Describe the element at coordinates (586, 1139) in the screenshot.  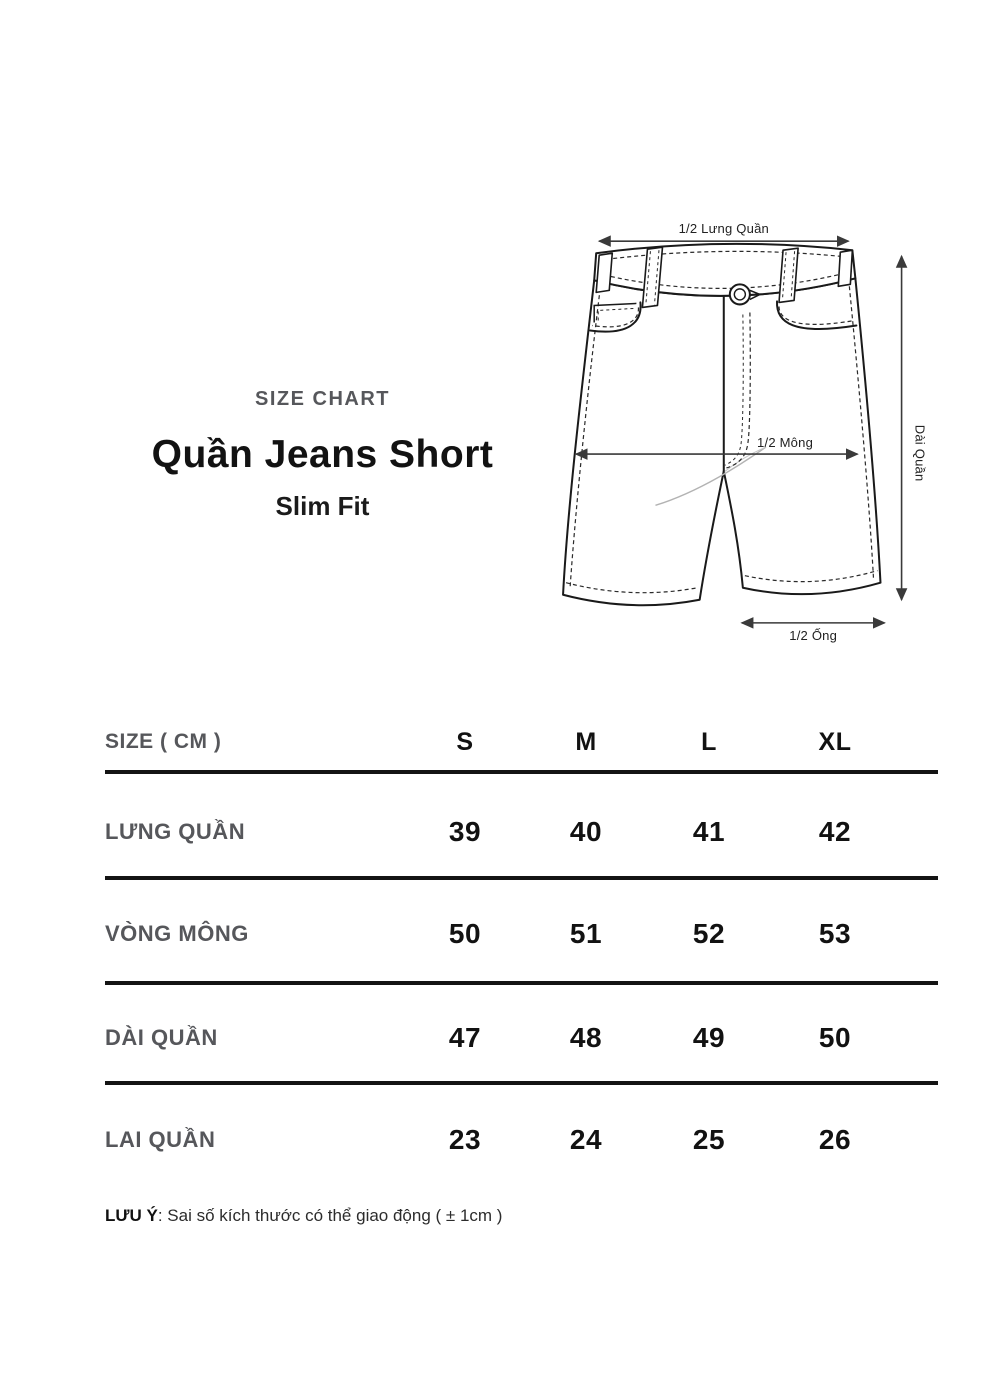
I see `size-value: 24` at that location.